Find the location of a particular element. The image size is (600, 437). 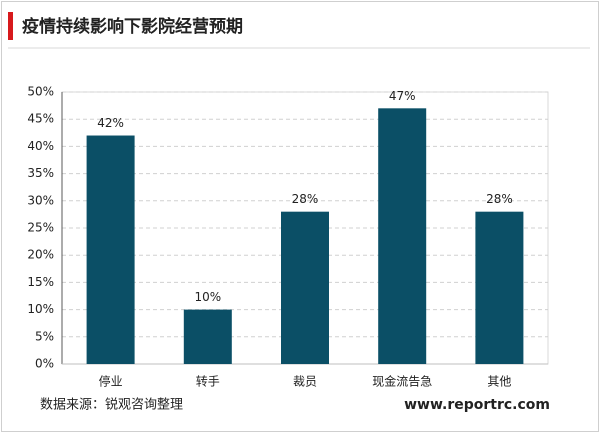

y-tick-label: 20% is located at coordinates (40, 255).